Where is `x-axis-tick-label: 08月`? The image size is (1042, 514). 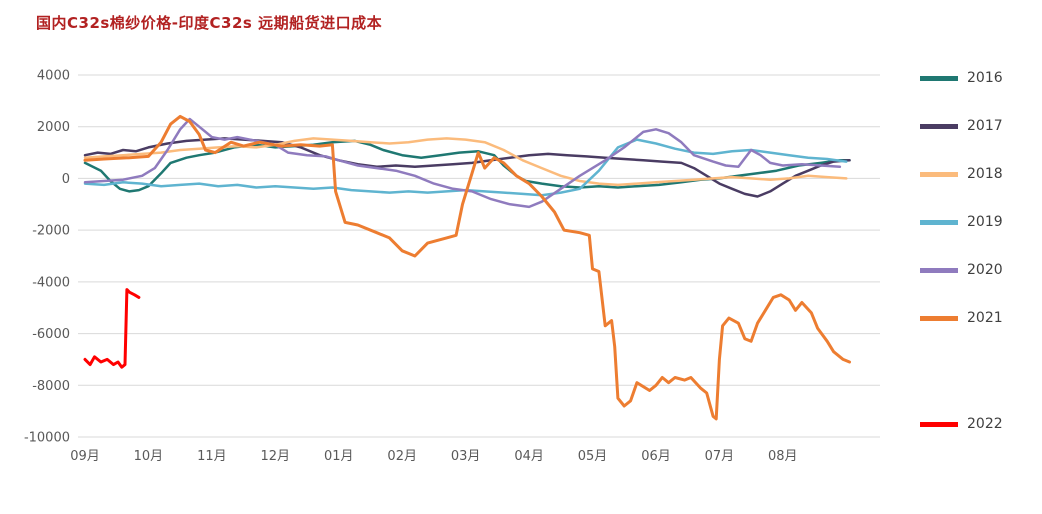
x-axis-tick-label: 08月 is located at coordinates (783, 456).